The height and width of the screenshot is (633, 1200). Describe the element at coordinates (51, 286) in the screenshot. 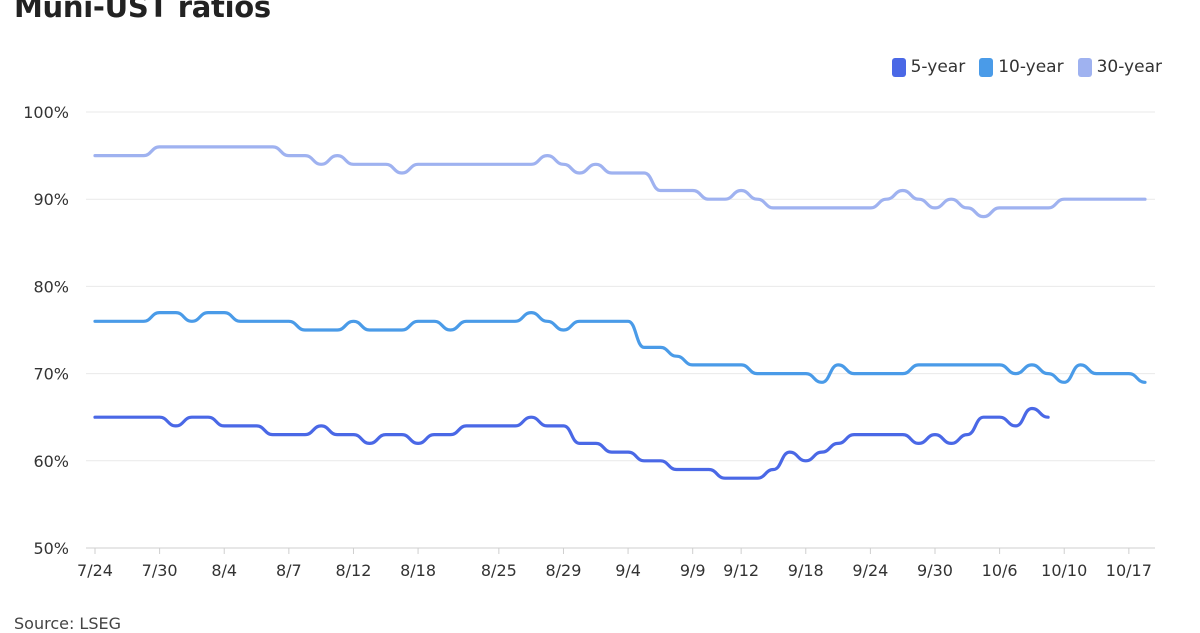

I see `y-tick-label: 80%` at that location.